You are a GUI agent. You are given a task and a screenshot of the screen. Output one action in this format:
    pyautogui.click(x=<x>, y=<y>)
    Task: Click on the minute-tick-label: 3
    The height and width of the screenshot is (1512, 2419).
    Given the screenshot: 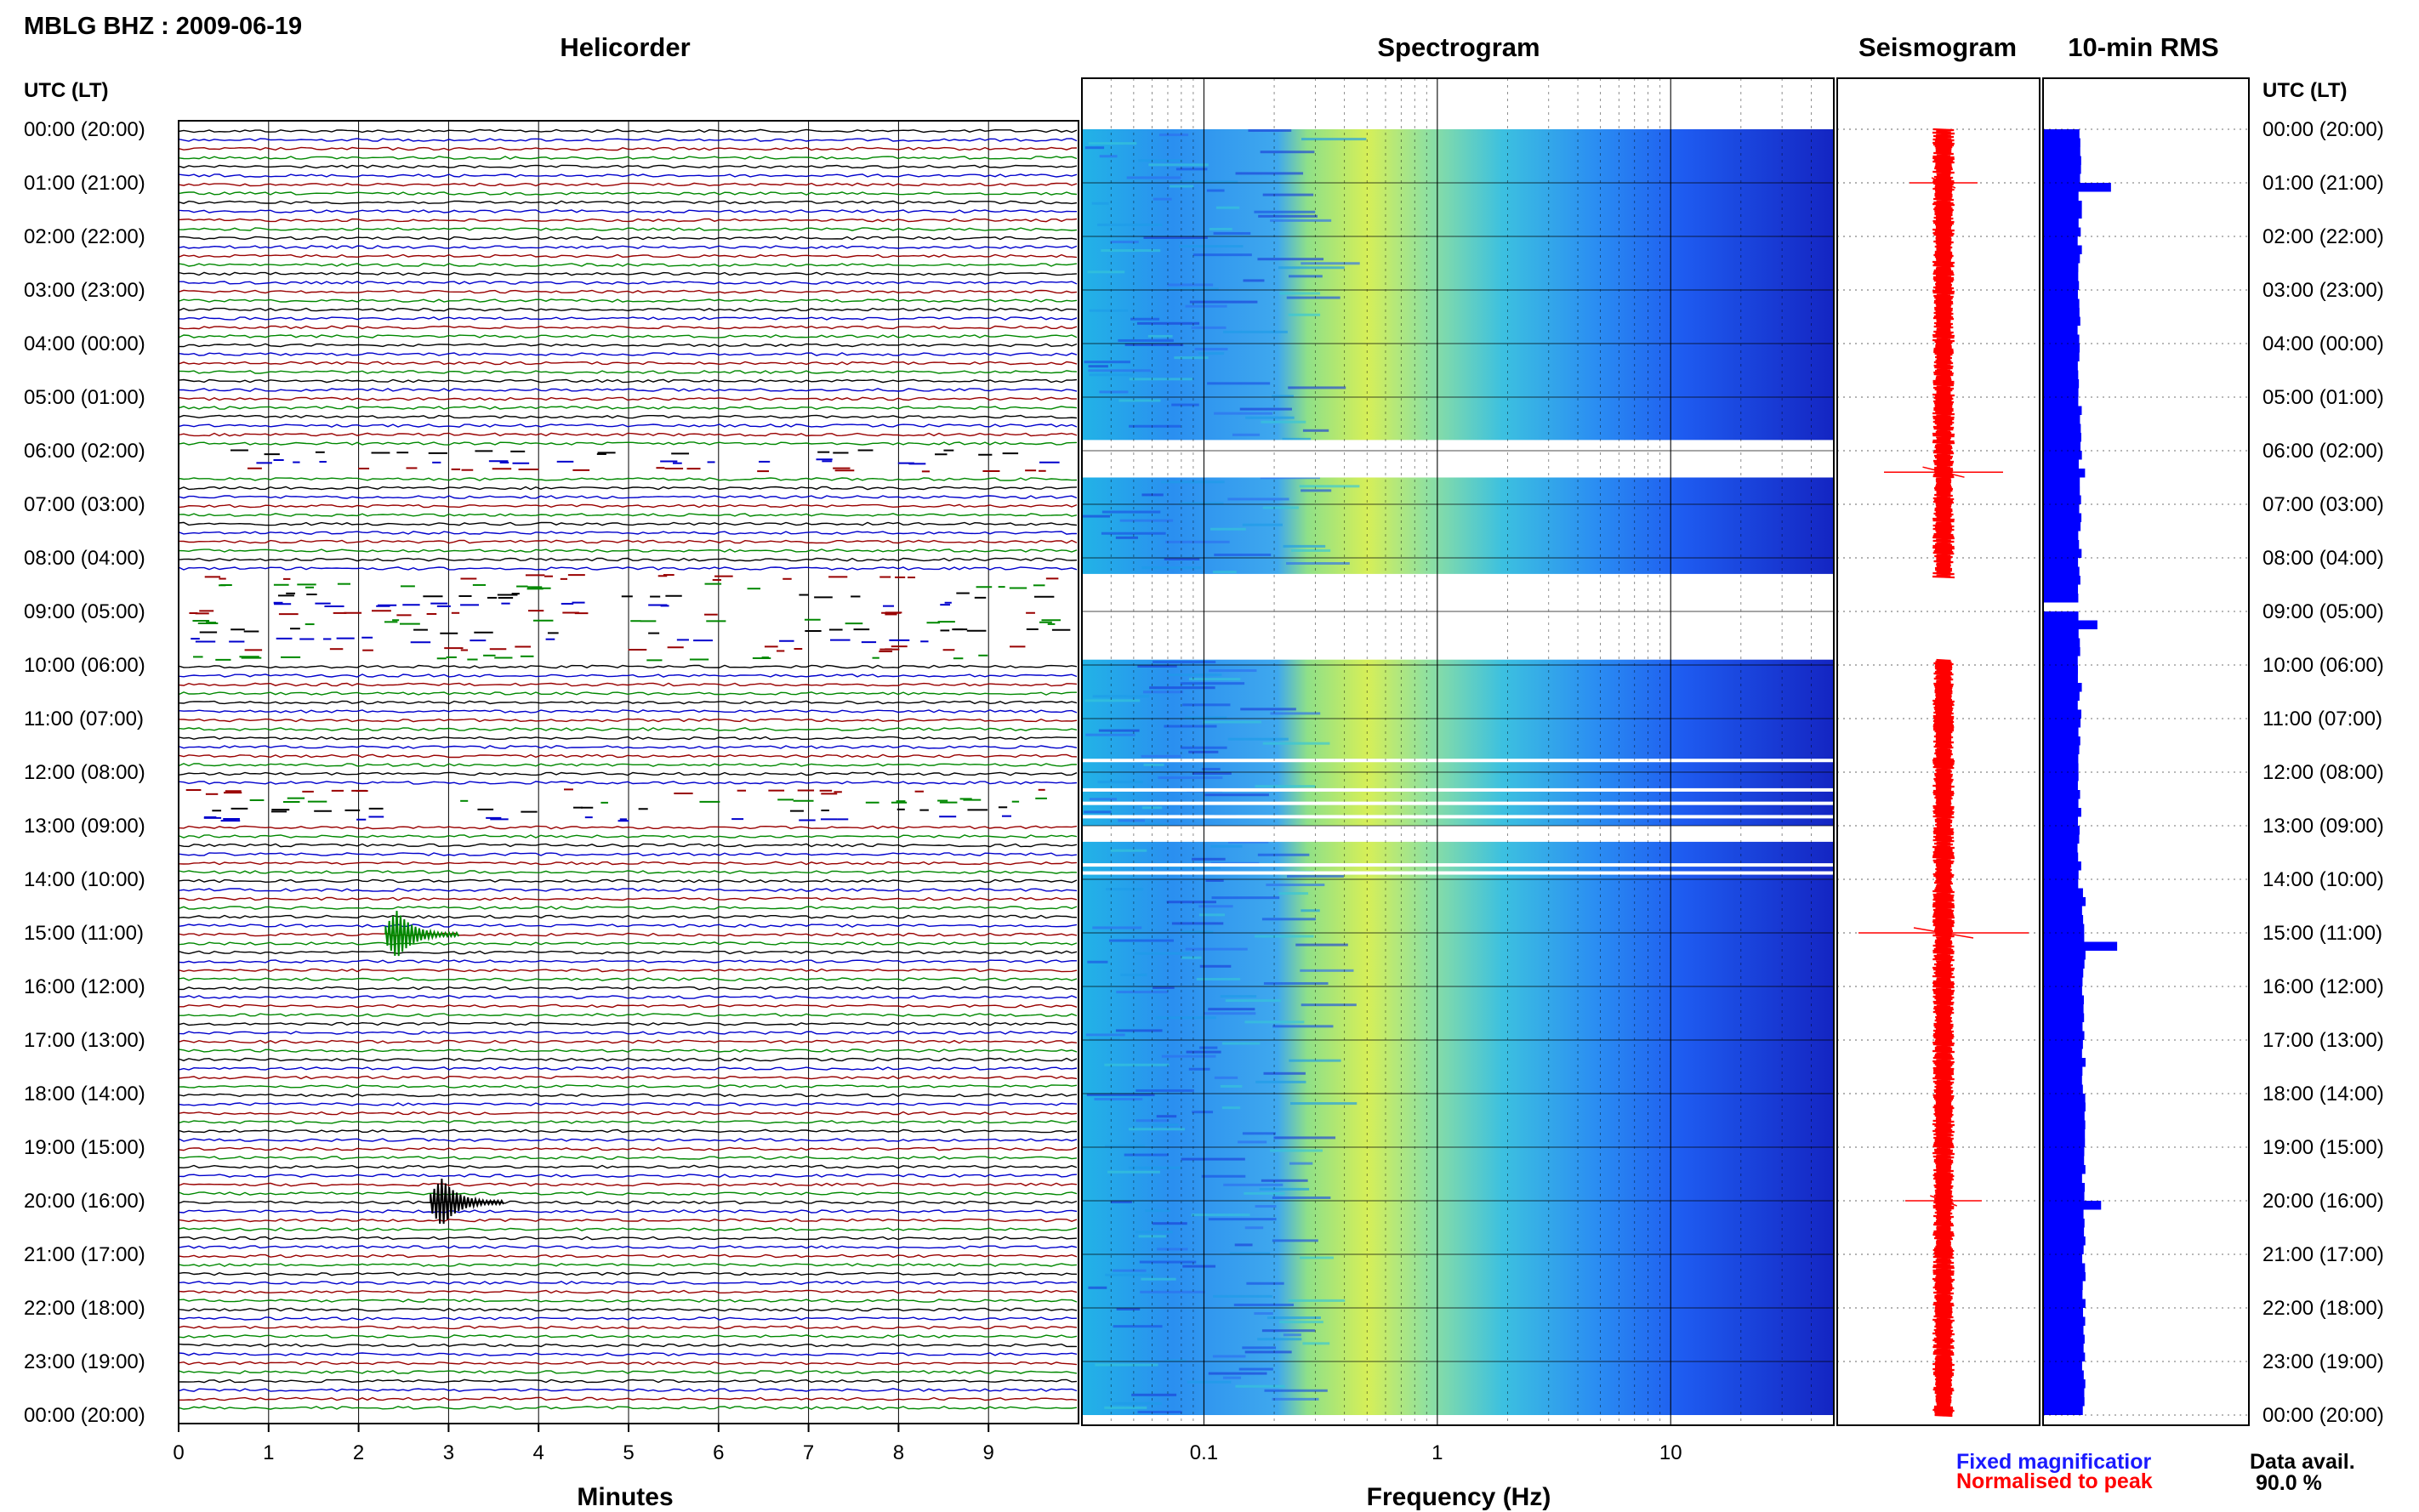 What is the action you would take?
    pyautogui.click(x=448, y=1452)
    